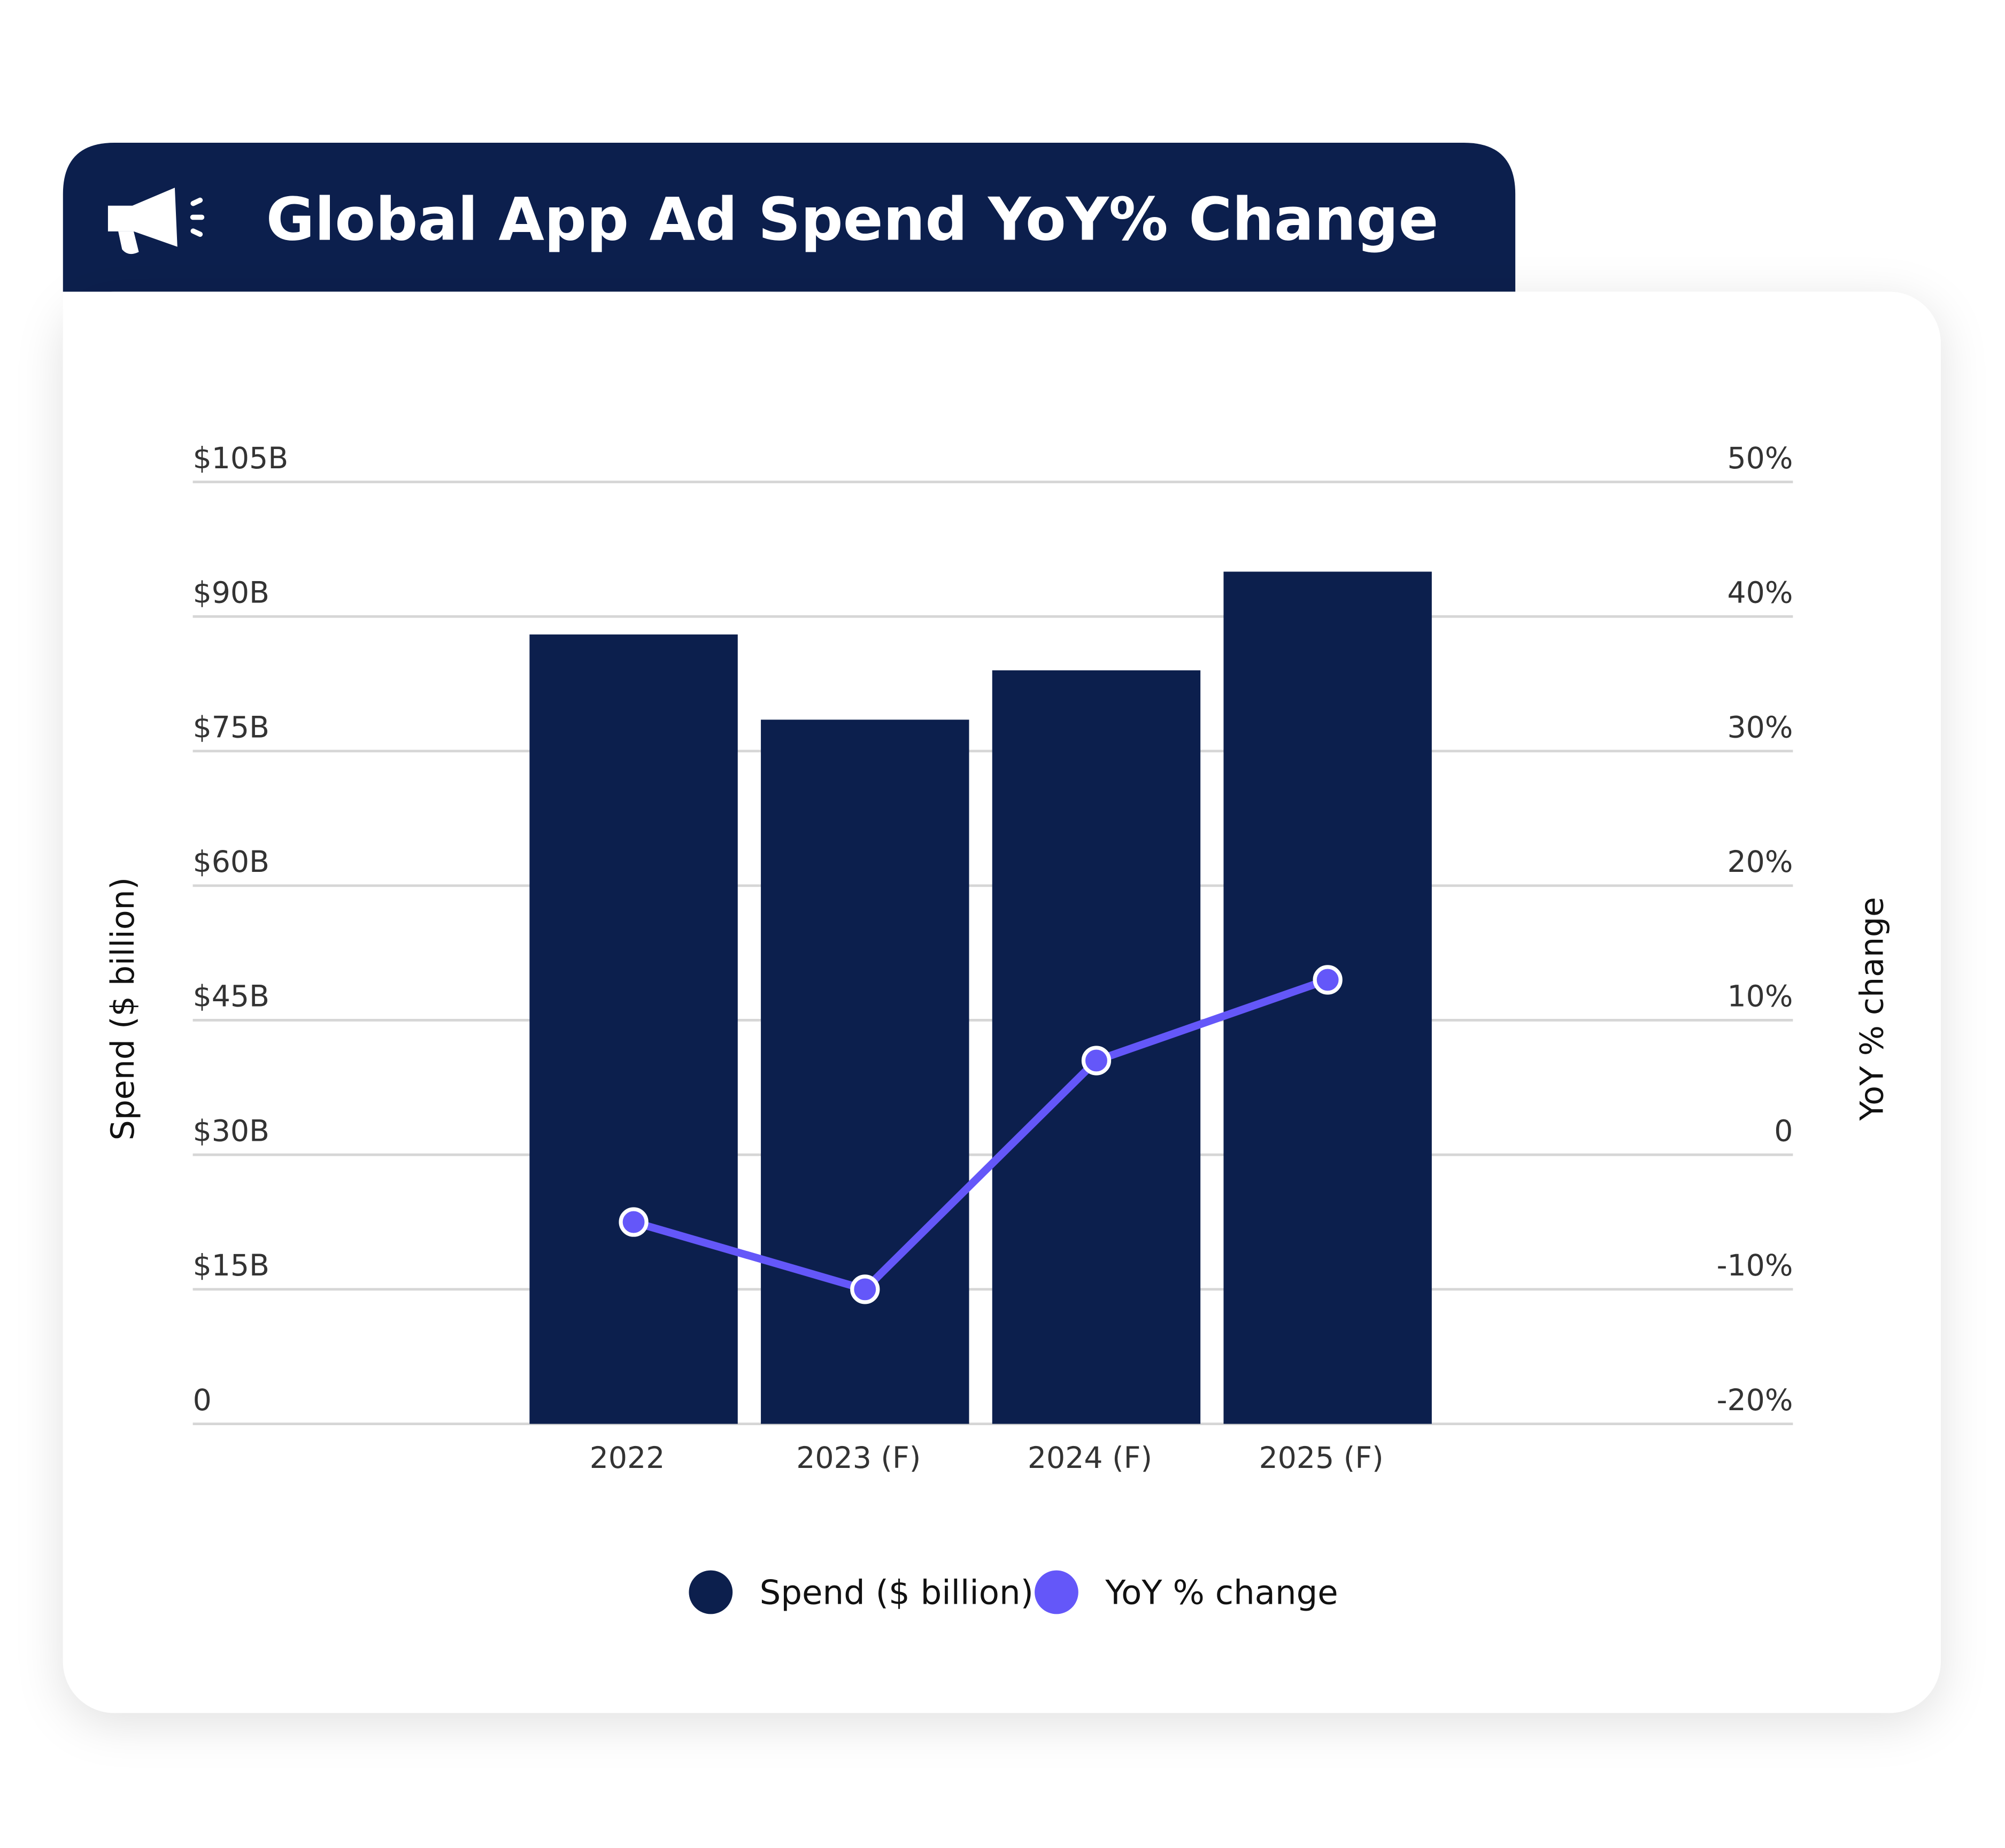 The image size is (2005, 1848). What do you see at coordinates (1760, 862) in the screenshot?
I see `y2-tick-label: 20%` at bounding box center [1760, 862].